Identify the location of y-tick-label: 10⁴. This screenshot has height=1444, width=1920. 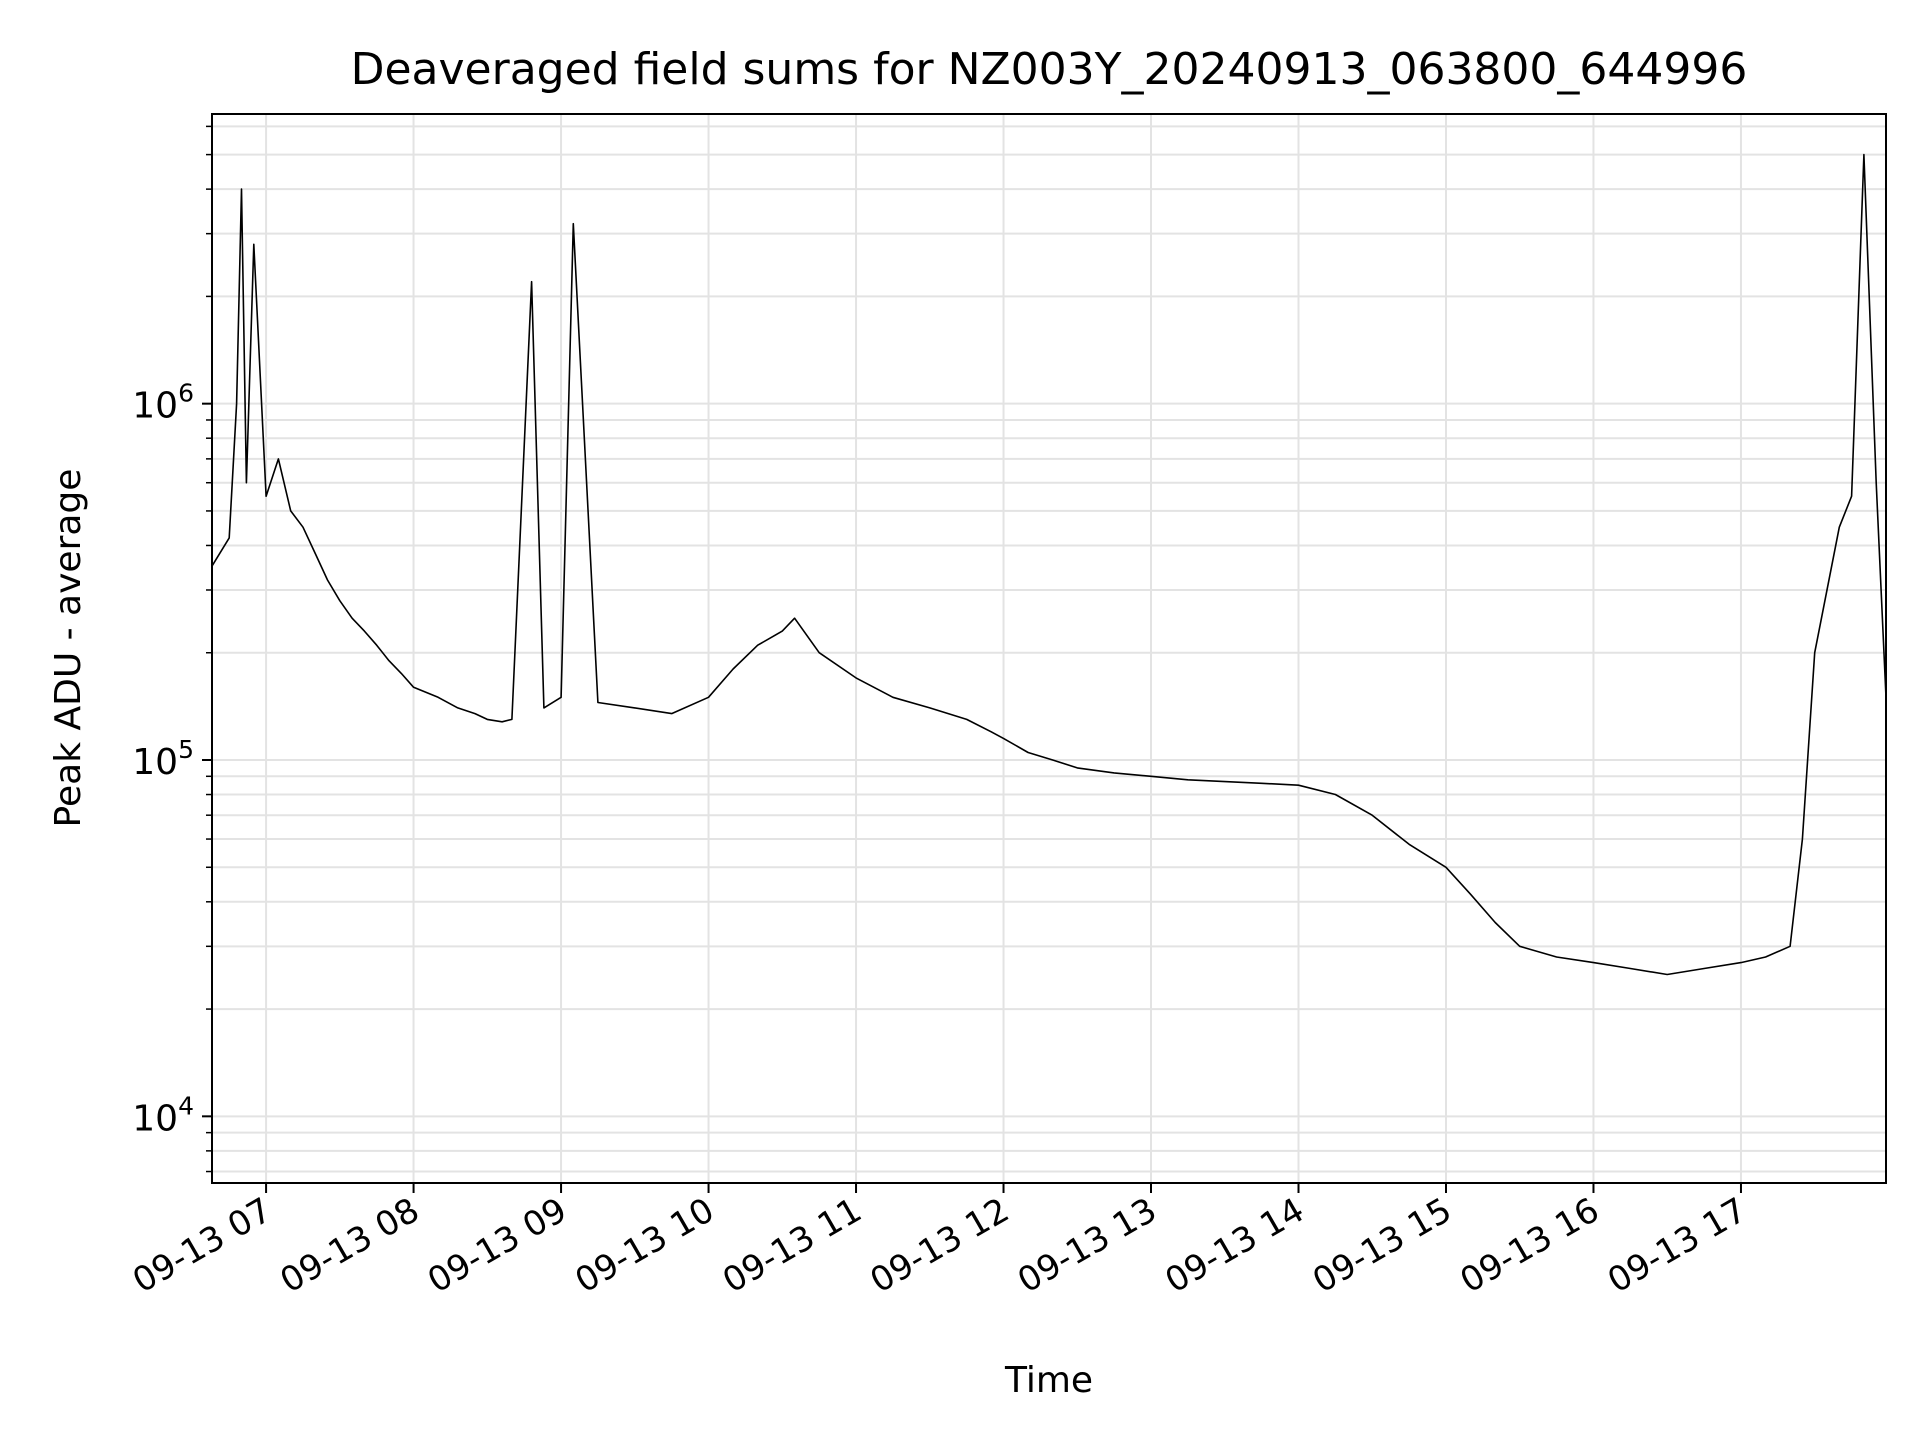
(163, 1115).